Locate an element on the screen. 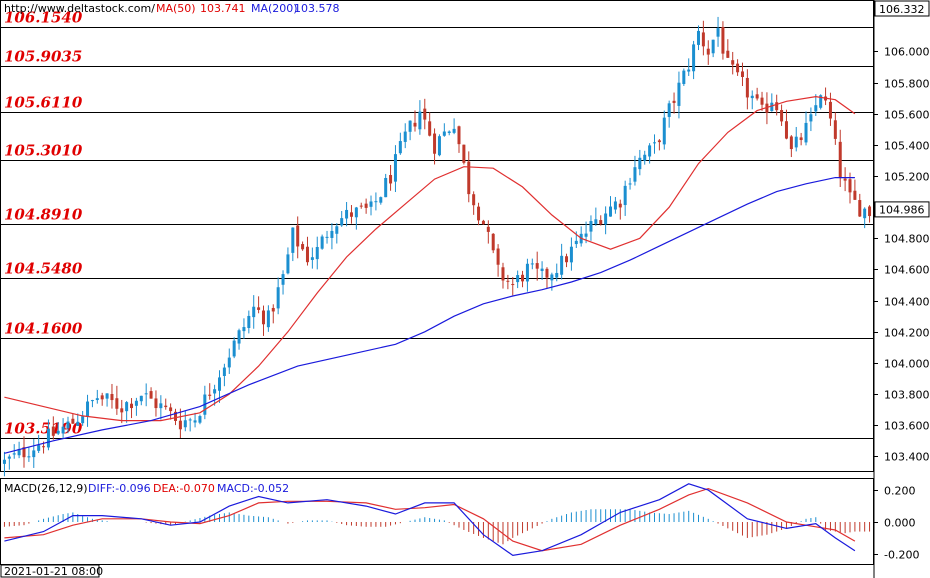  macd-tick-label: 0.200 is located at coordinates (900, 491).